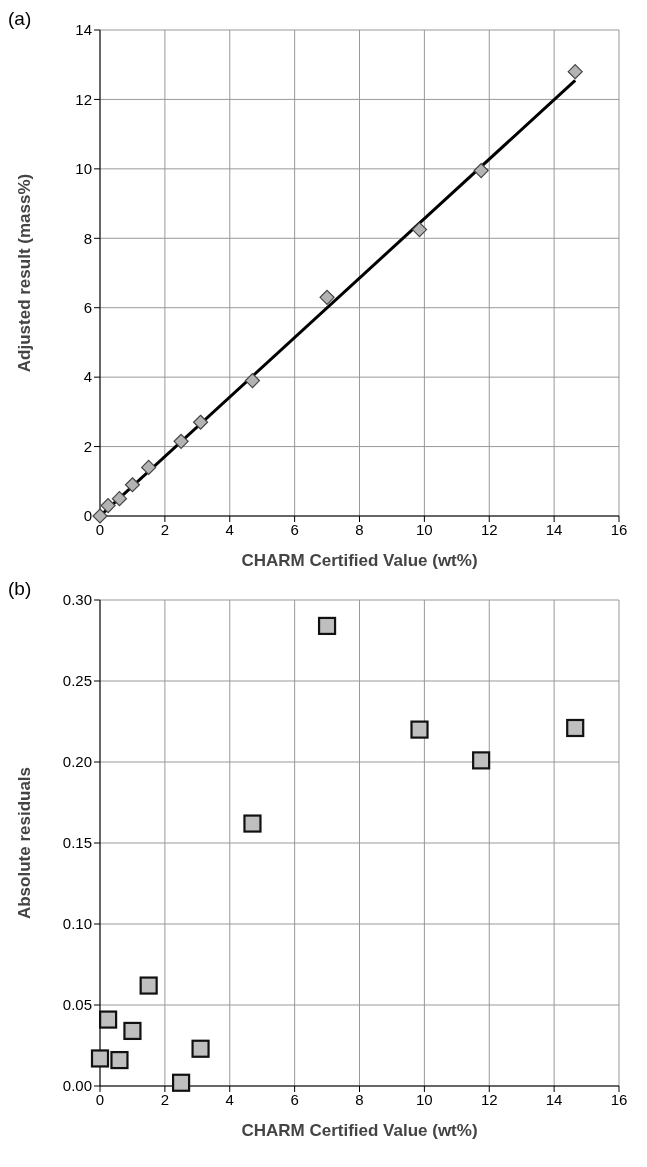 This screenshot has width=647, height=1167. What do you see at coordinates (87, 308) in the screenshot?
I see `y-tick-label: 6` at bounding box center [87, 308].